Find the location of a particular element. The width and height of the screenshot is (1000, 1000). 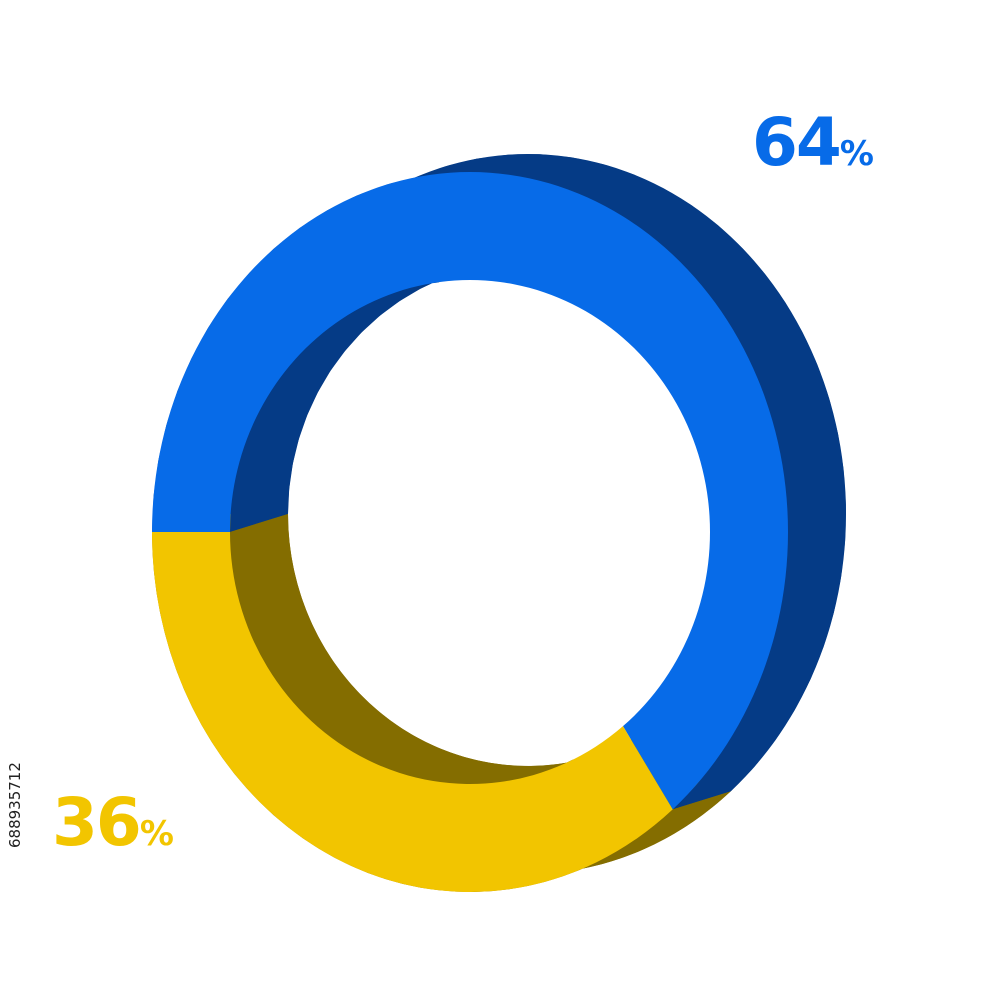

stock-image-id: 688935712 is located at coordinates (15, 805).